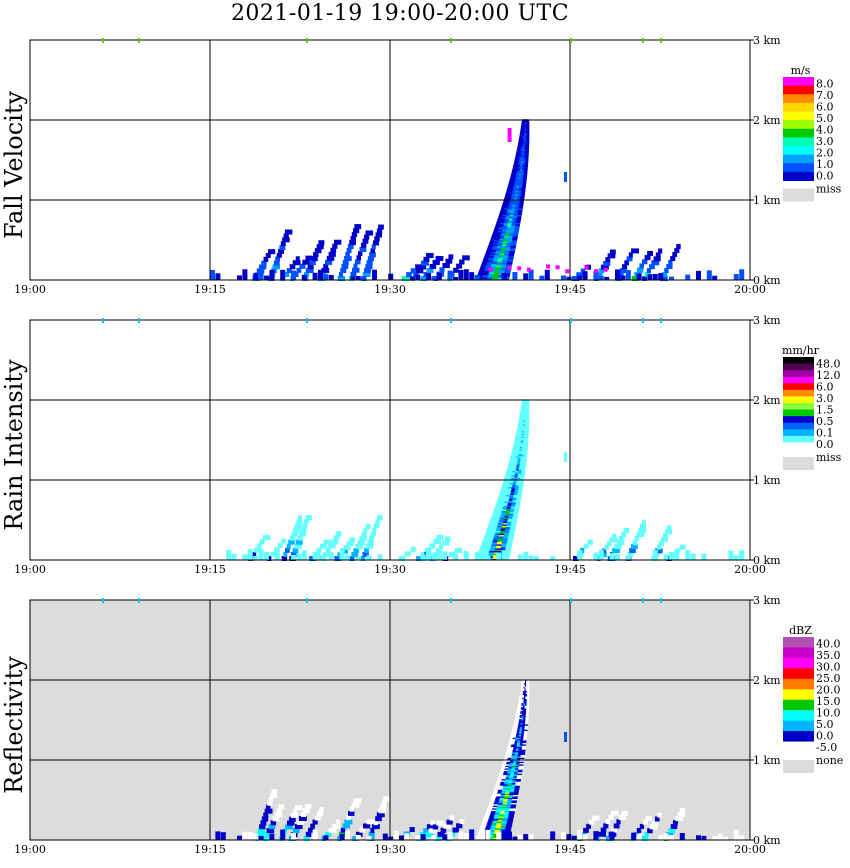  Describe the element at coordinates (798, 674) in the screenshot. I see `colorbar-swatch` at that location.